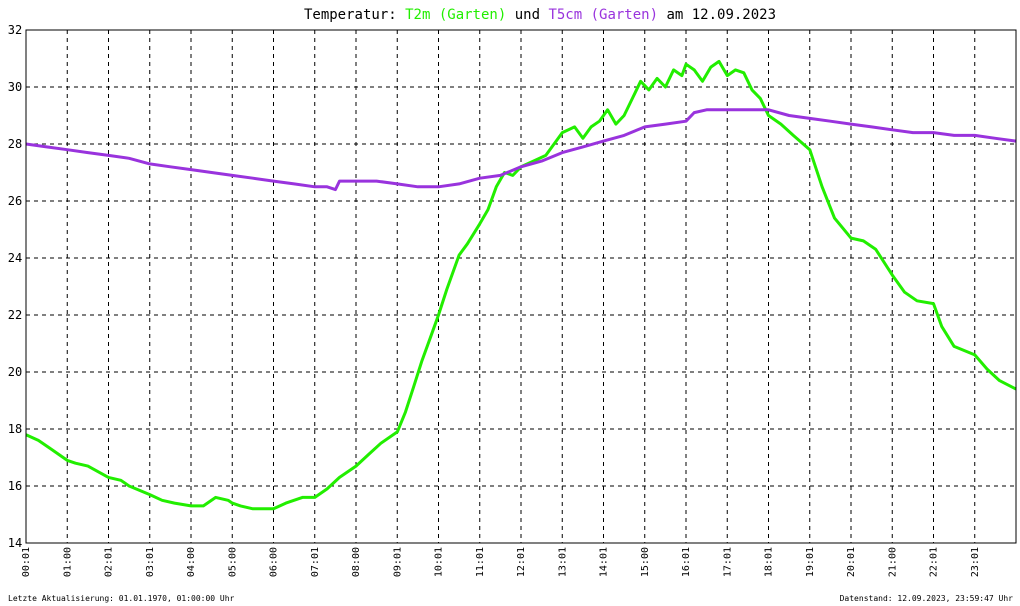  I want to click on y-tick-label: 26, so click(15, 201).